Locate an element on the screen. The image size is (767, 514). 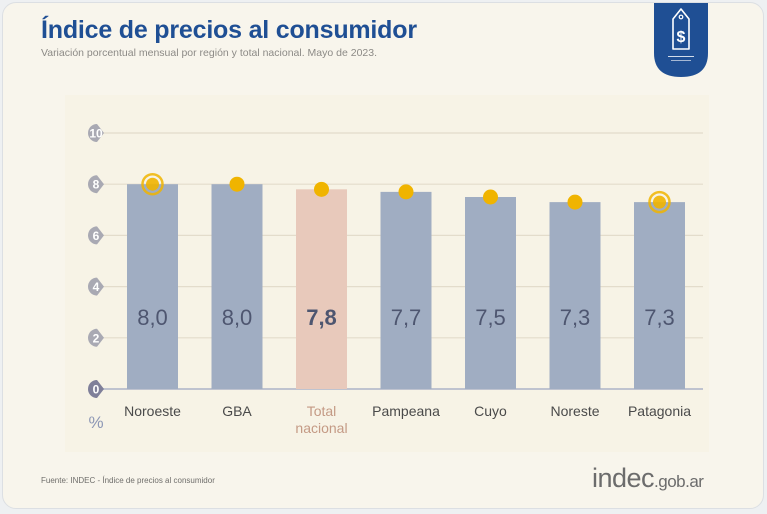
category-label: Noreste is located at coordinates (574, 411).